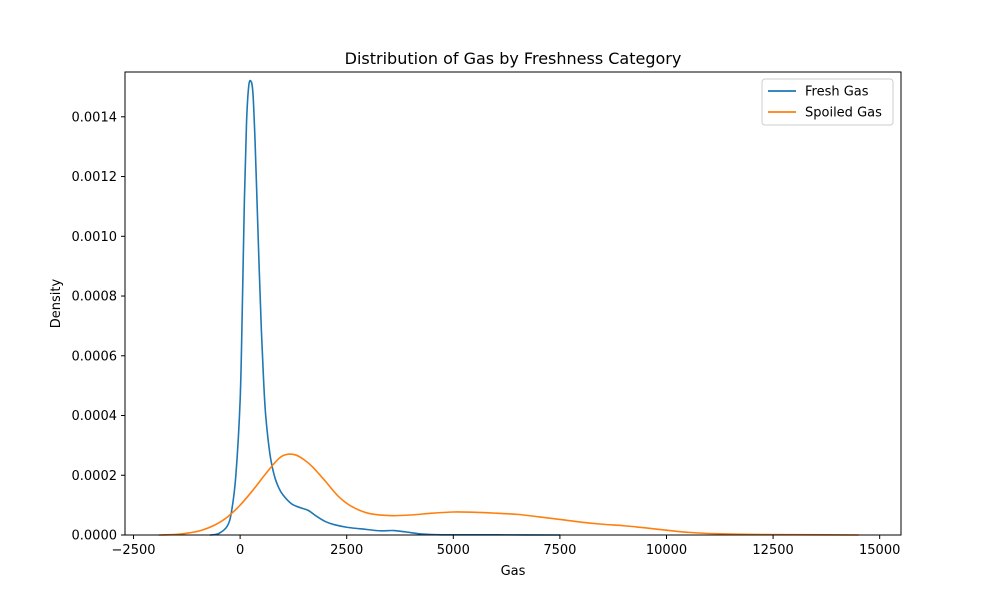 The height and width of the screenshot is (600, 1000). What do you see at coordinates (95, 177) in the screenshot?
I see `y-tick-label: 0.0012` at bounding box center [95, 177].